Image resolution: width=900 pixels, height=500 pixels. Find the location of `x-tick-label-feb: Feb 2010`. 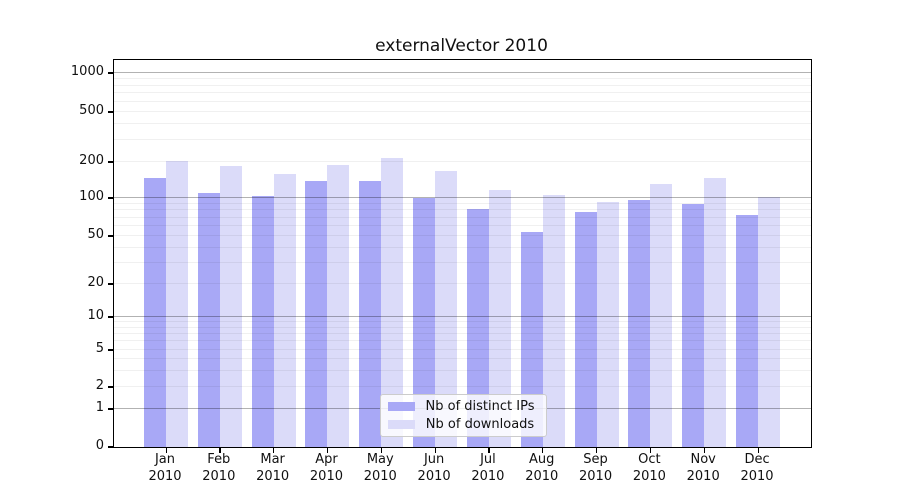

x-tick-label-feb: Feb 2010 is located at coordinates (219, 468).